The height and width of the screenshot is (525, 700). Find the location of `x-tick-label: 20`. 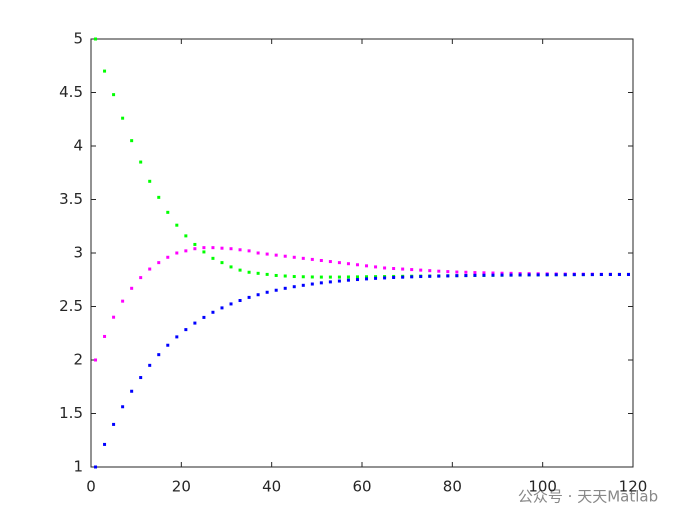

x-tick-label: 20 is located at coordinates (181, 487).